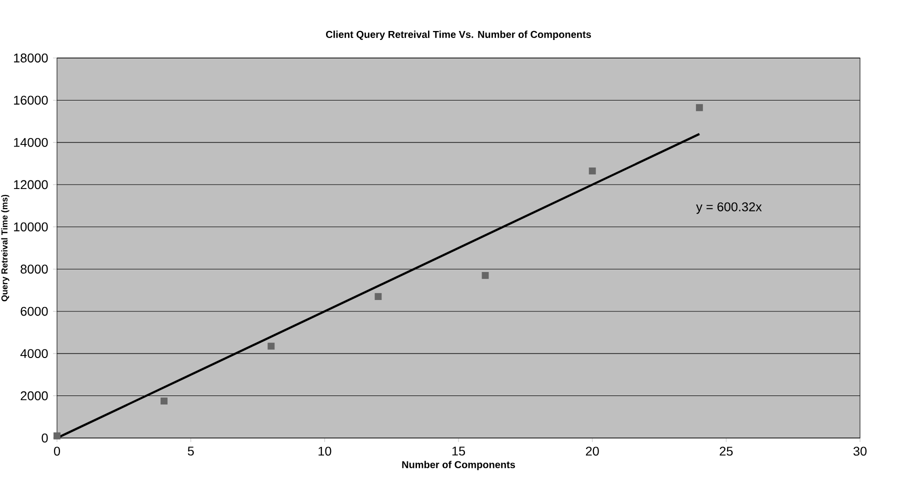 The height and width of the screenshot is (485, 905). Describe the element at coordinates (45, 438) in the screenshot. I see `y-tick-label: 0` at that location.